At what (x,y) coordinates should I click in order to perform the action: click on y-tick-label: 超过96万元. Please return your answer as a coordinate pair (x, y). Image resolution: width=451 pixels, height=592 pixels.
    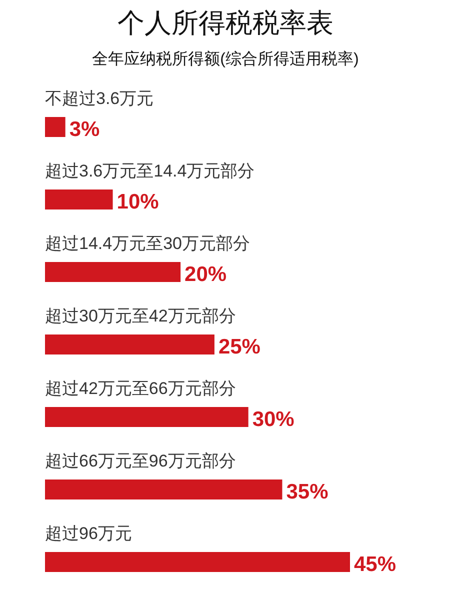
    Looking at the image, I should click on (88, 533).